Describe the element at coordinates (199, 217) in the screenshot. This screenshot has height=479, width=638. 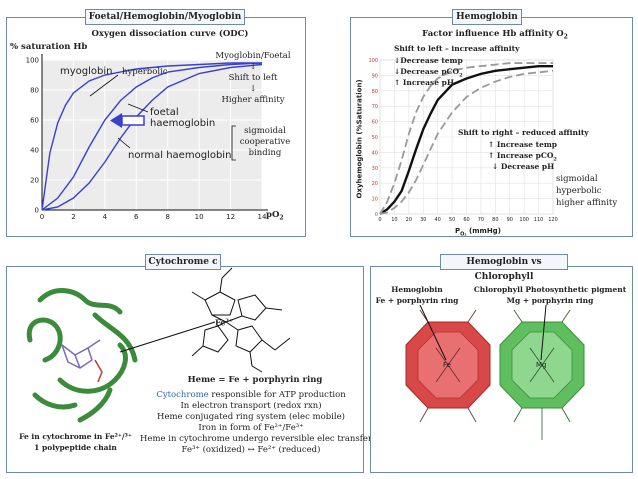
I see `odc-x-tick-10: 10` at that location.